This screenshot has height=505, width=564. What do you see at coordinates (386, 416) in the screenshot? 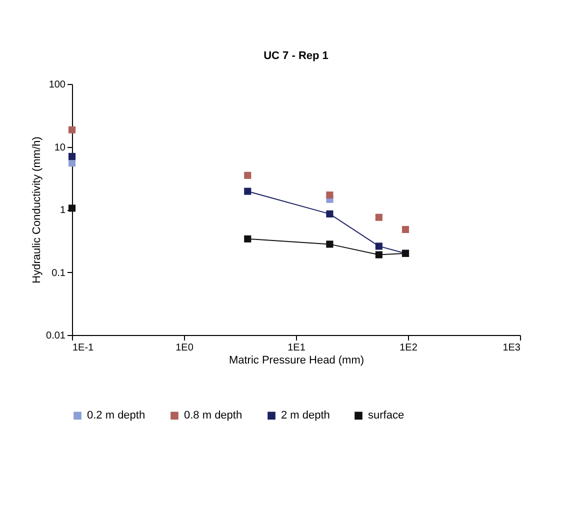
I see `legend-label: surface` at bounding box center [386, 416].